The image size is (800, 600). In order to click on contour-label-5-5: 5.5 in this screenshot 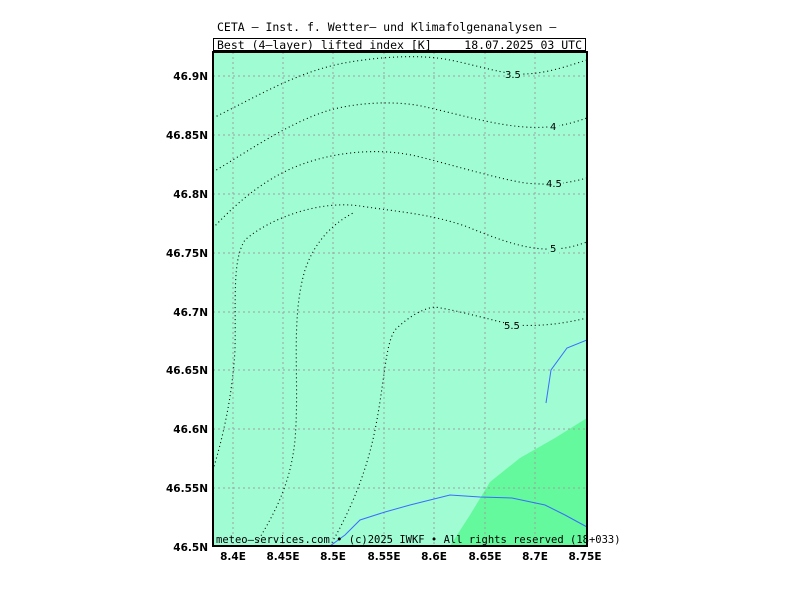, I will do `click(512, 326)`.